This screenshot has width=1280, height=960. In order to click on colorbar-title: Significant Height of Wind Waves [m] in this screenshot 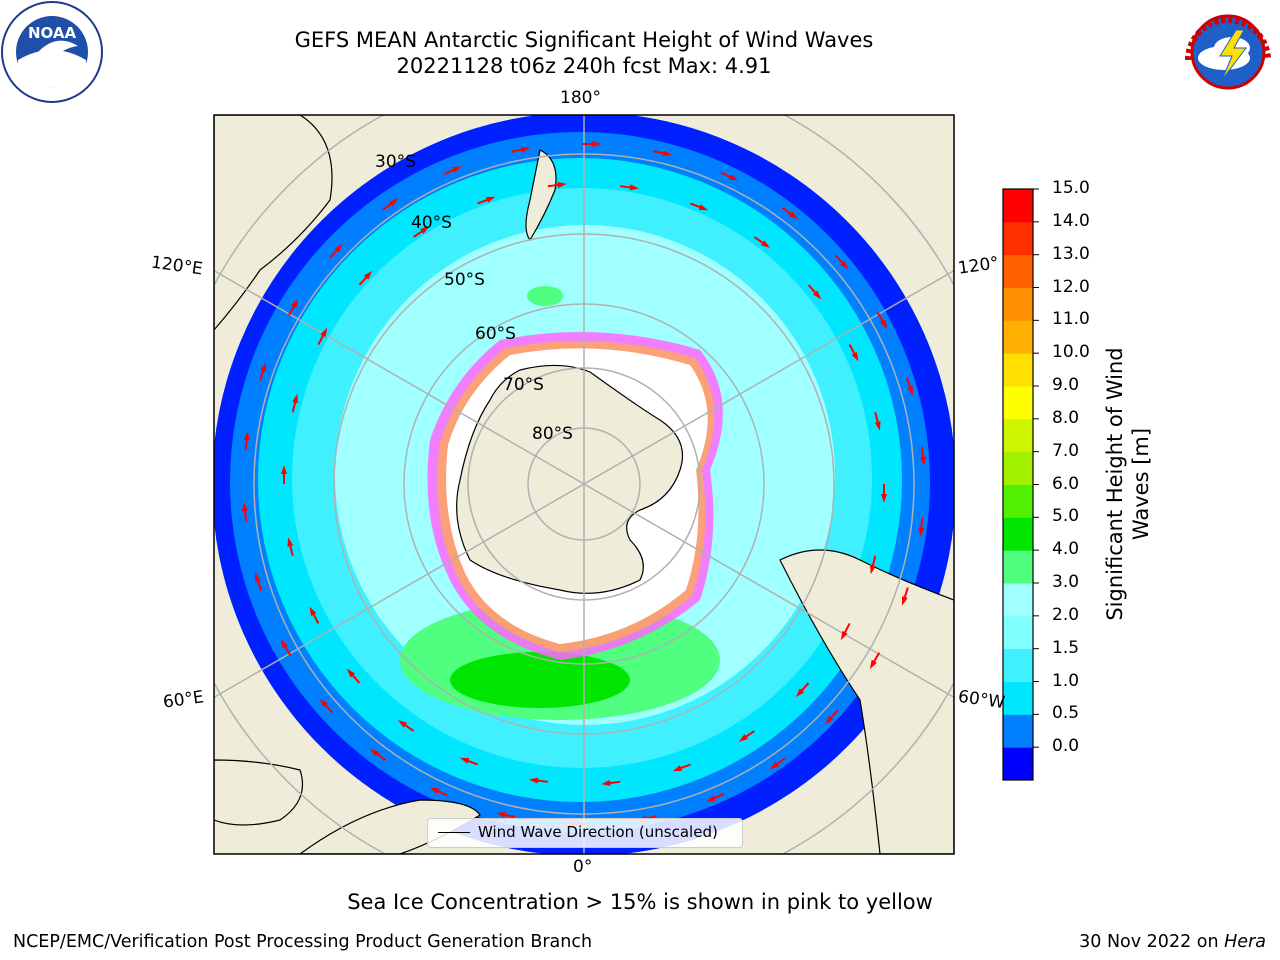, I will do `click(1128, 484)`.